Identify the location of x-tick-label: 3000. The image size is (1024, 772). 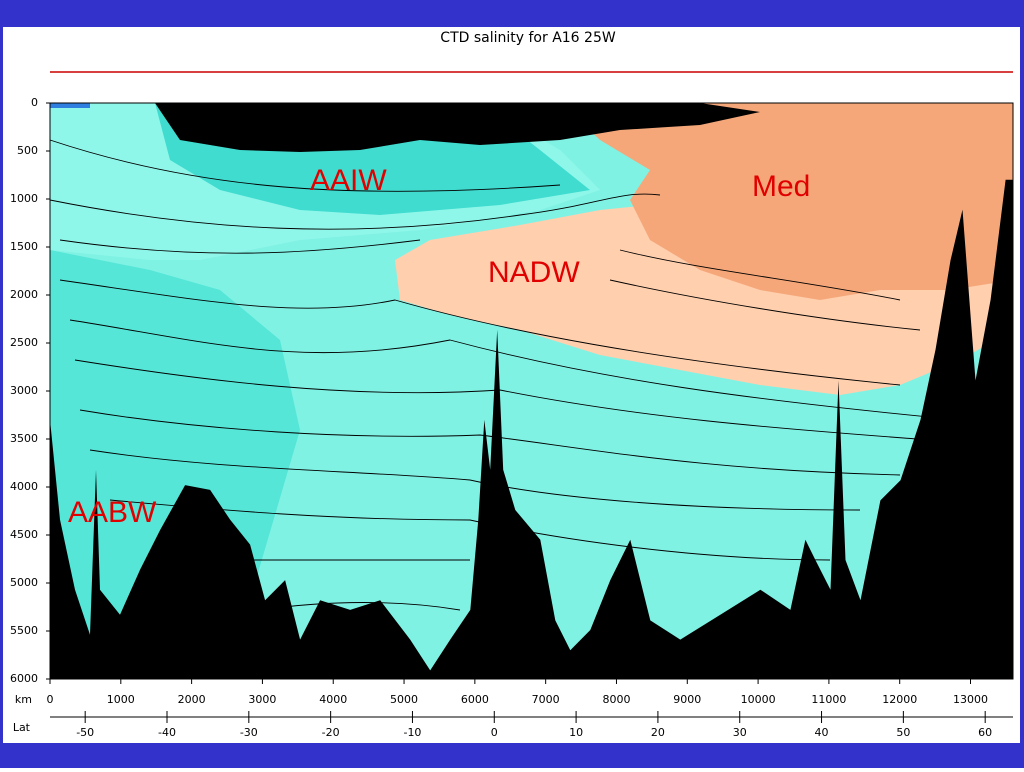
(262, 699).